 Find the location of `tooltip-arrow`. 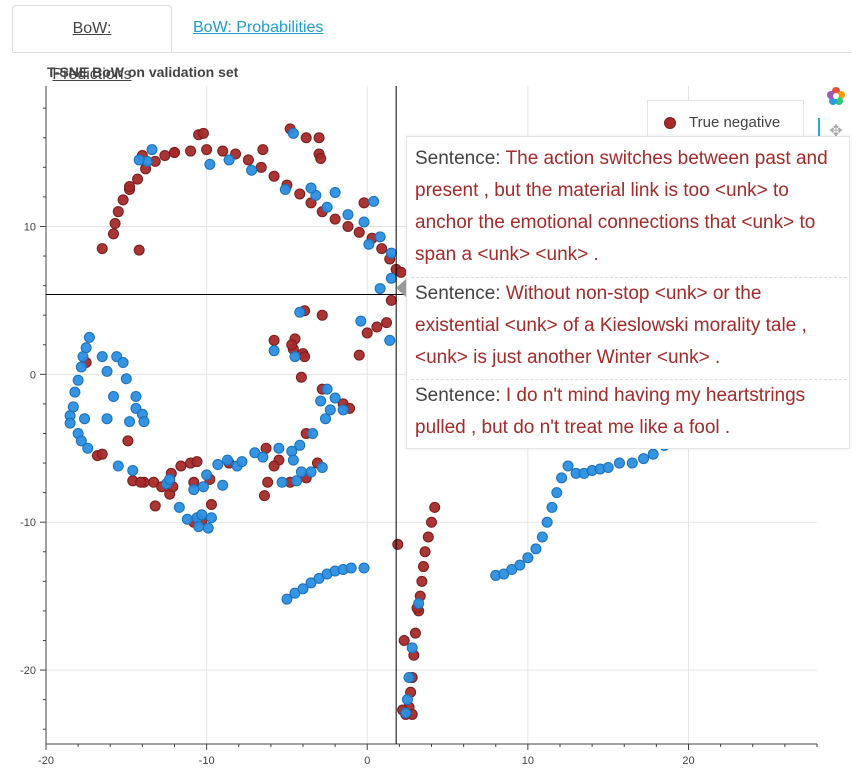

tooltip-arrow is located at coordinates (401, 288).